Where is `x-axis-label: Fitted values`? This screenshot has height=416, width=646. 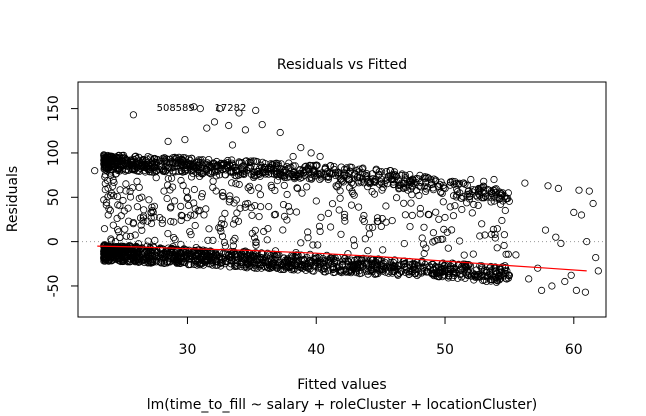 x-axis-label: Fitted values is located at coordinates (341, 385).